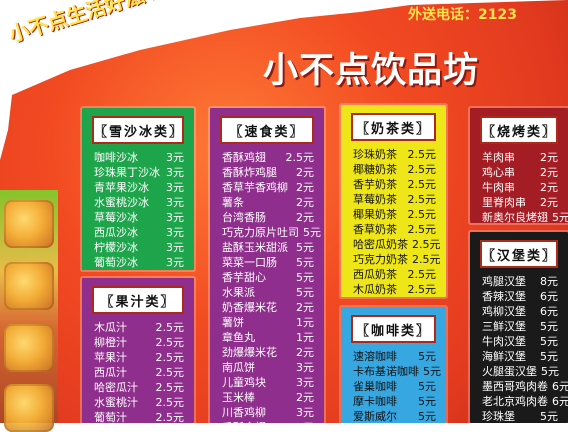  What do you see at coordinates (520, 187) in the screenshot?
I see `menu-item: 牛肉串 2元` at bounding box center [520, 187].